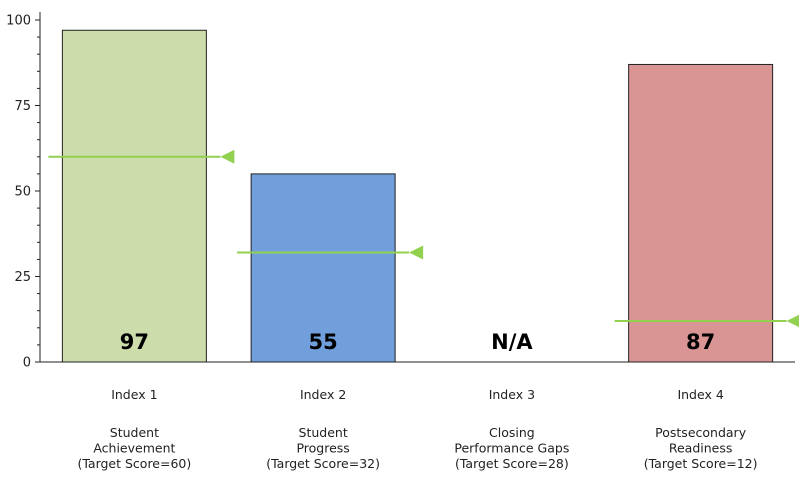 Image resolution: width=799 pixels, height=478 pixels. I want to click on value-label-index-1: 97, so click(134, 342).